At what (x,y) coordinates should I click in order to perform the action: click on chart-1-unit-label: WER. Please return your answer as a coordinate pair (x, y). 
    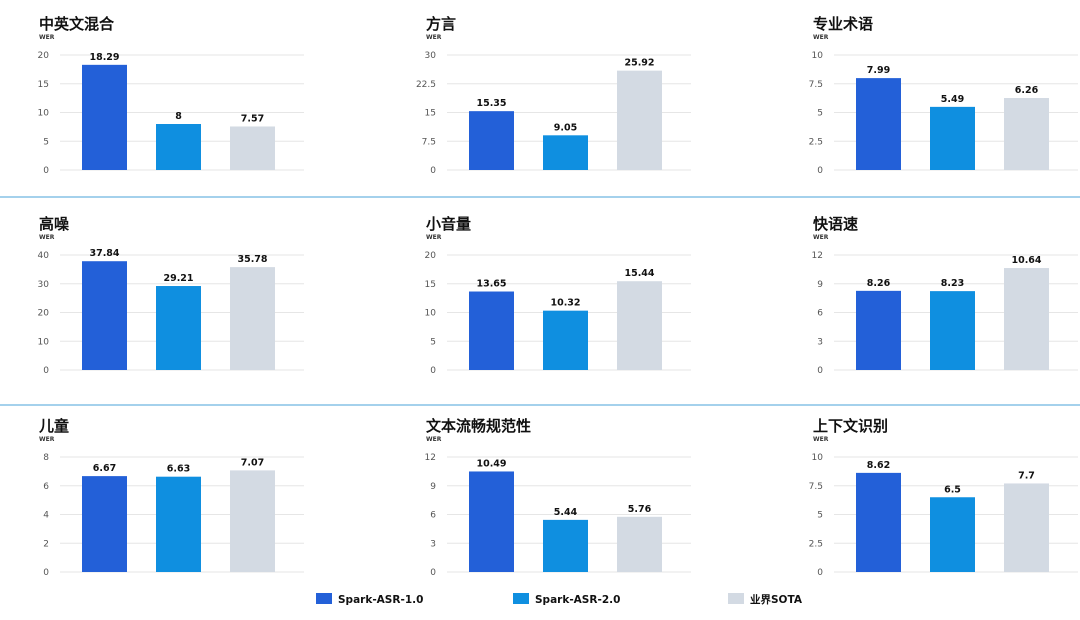
    Looking at the image, I should click on (47, 37).